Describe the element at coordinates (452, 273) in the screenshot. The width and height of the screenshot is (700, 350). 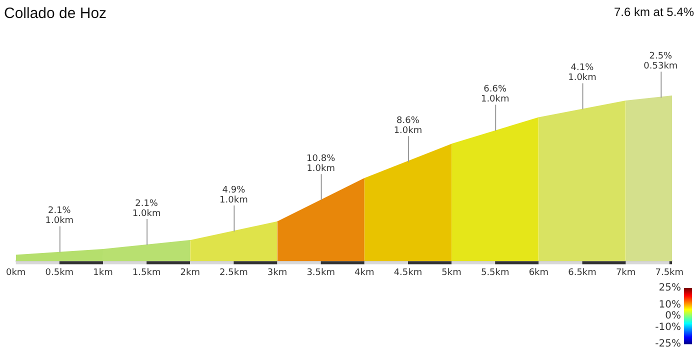
I see `x-tick-label: 5km` at that location.